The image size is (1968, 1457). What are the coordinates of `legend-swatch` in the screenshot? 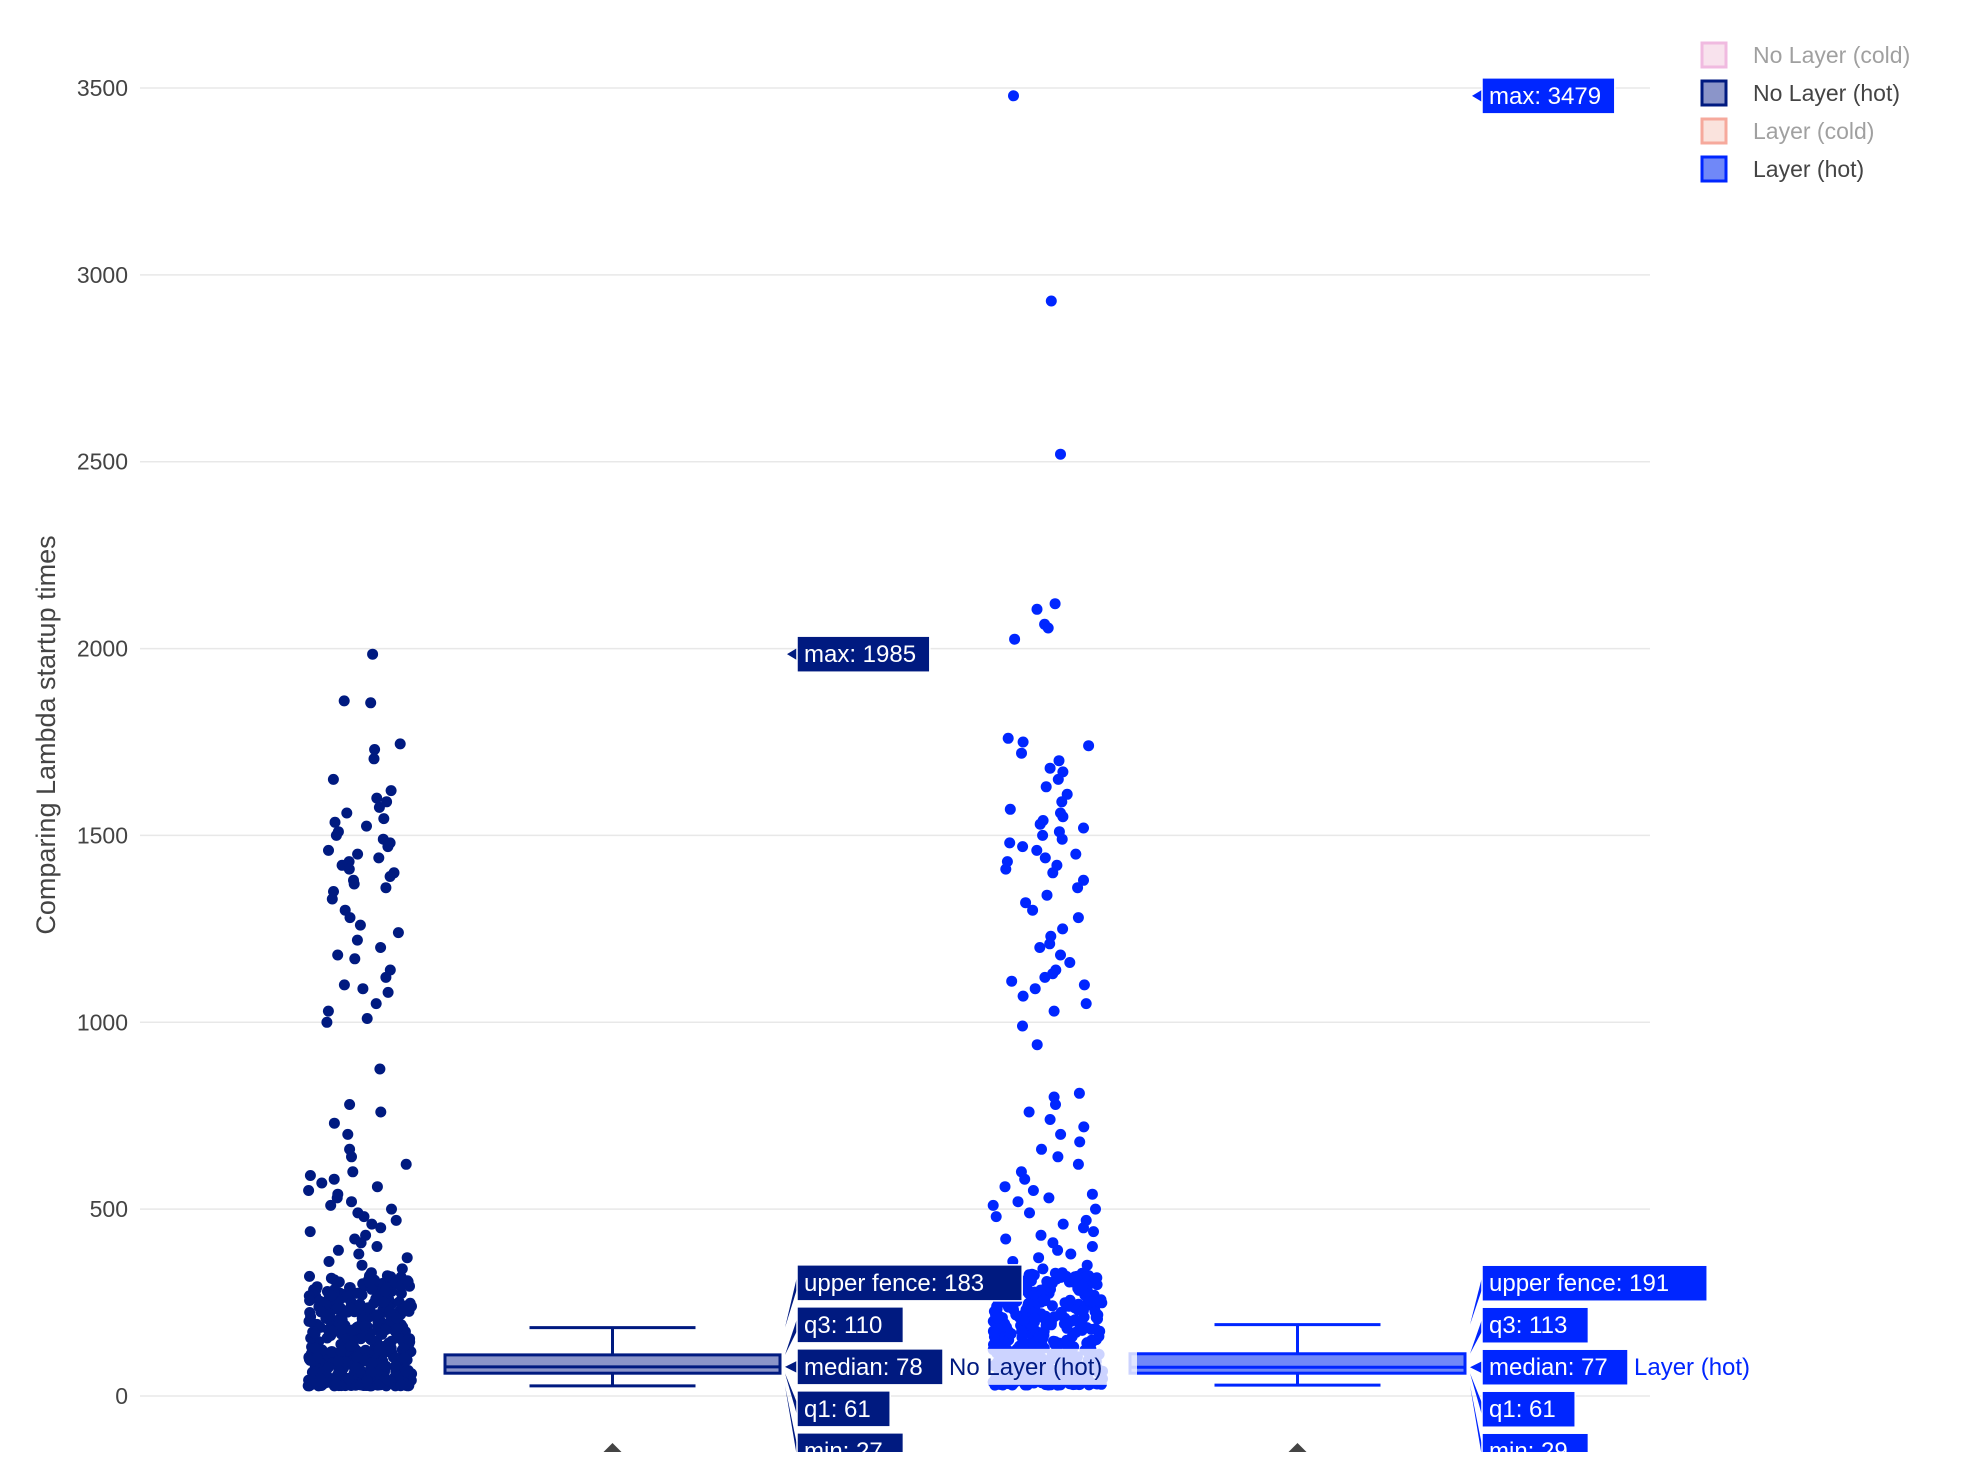 It's located at (1714, 169).